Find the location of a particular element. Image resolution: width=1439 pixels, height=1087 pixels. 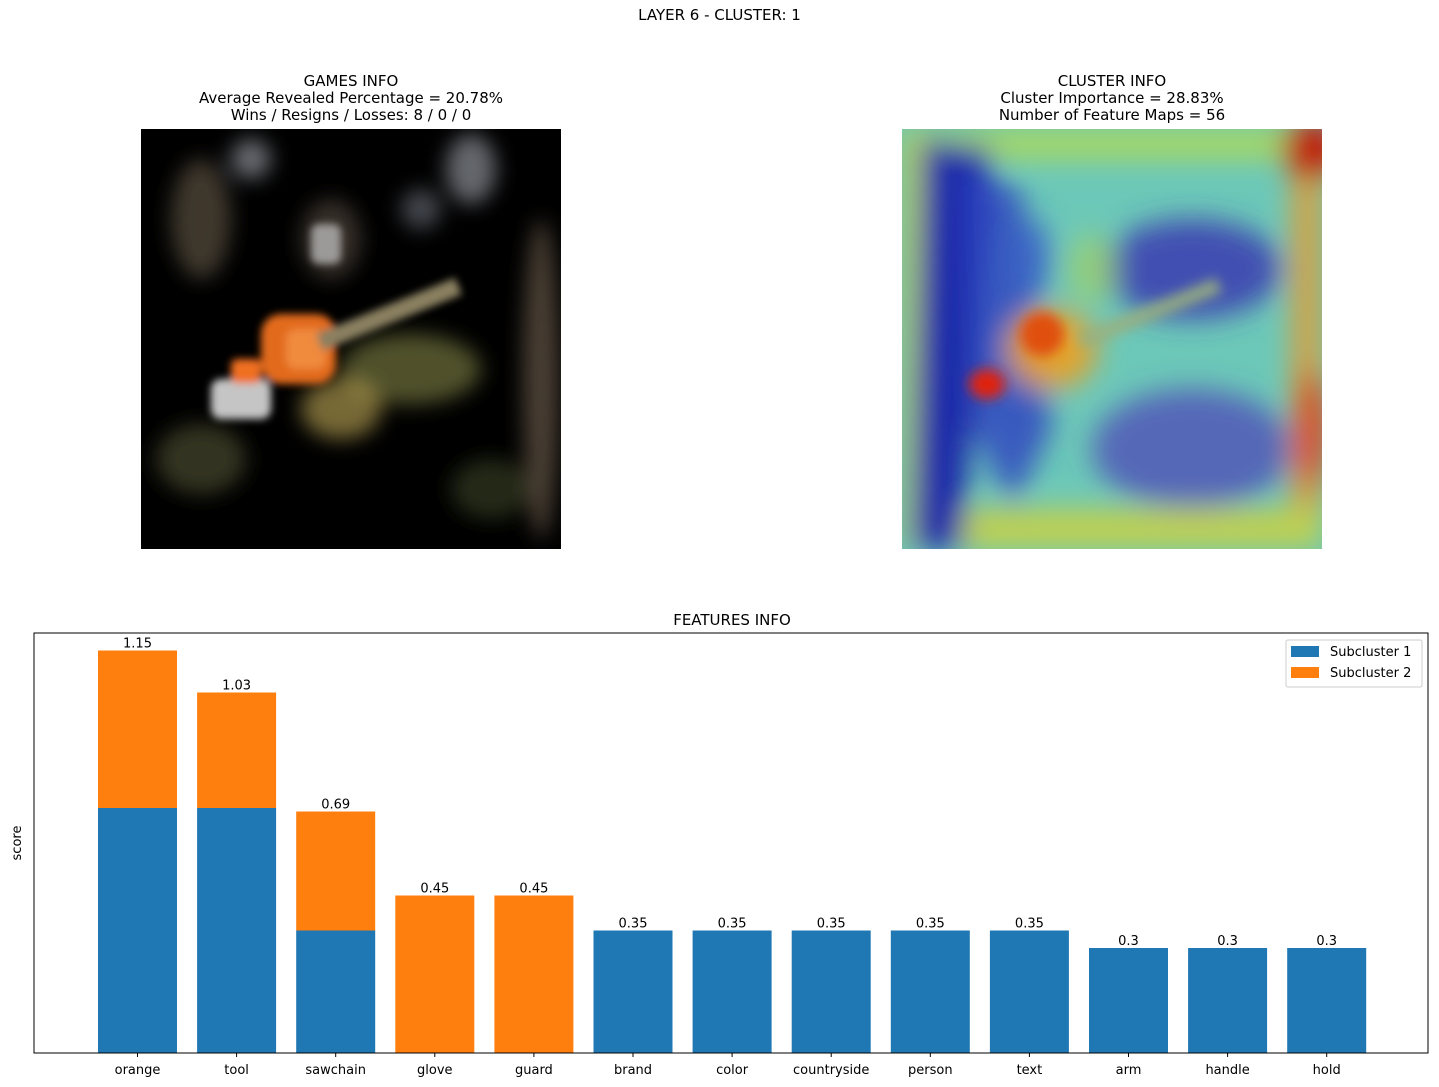

games-info-record: Wins / Resigns / Losses: 8 / 0 / 0 is located at coordinates (351, 115).